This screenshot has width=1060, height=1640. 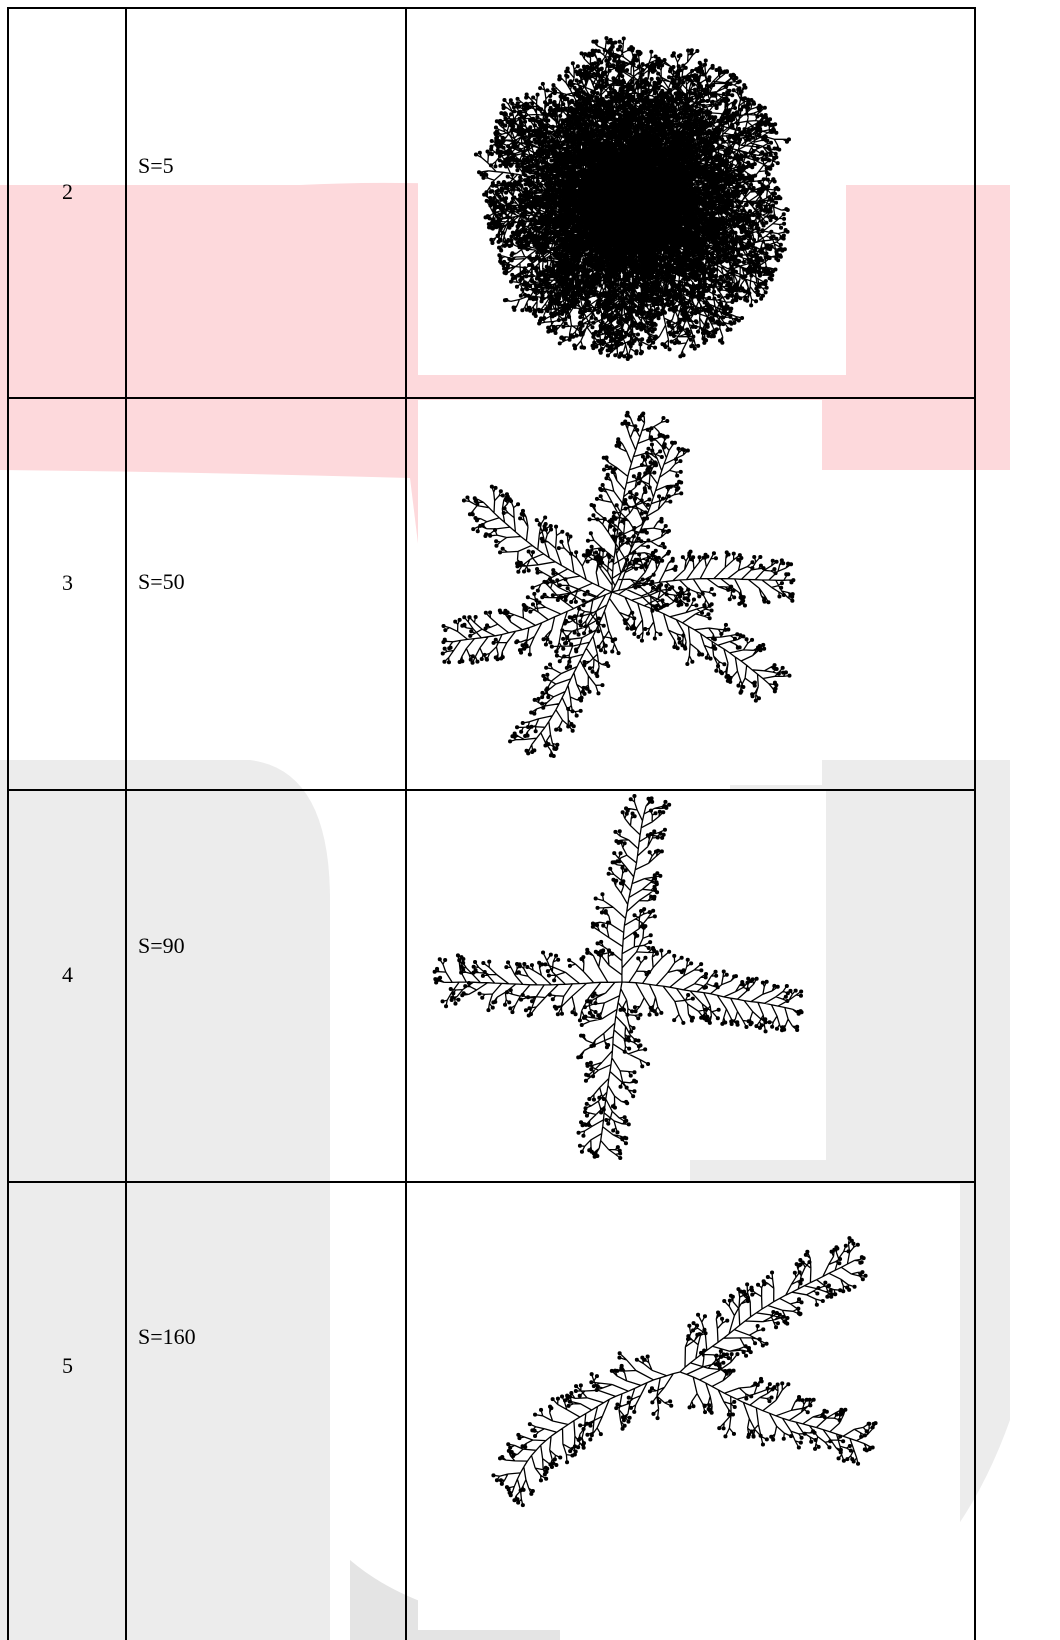 I want to click on parameter: S=50, so click(x=161, y=581).